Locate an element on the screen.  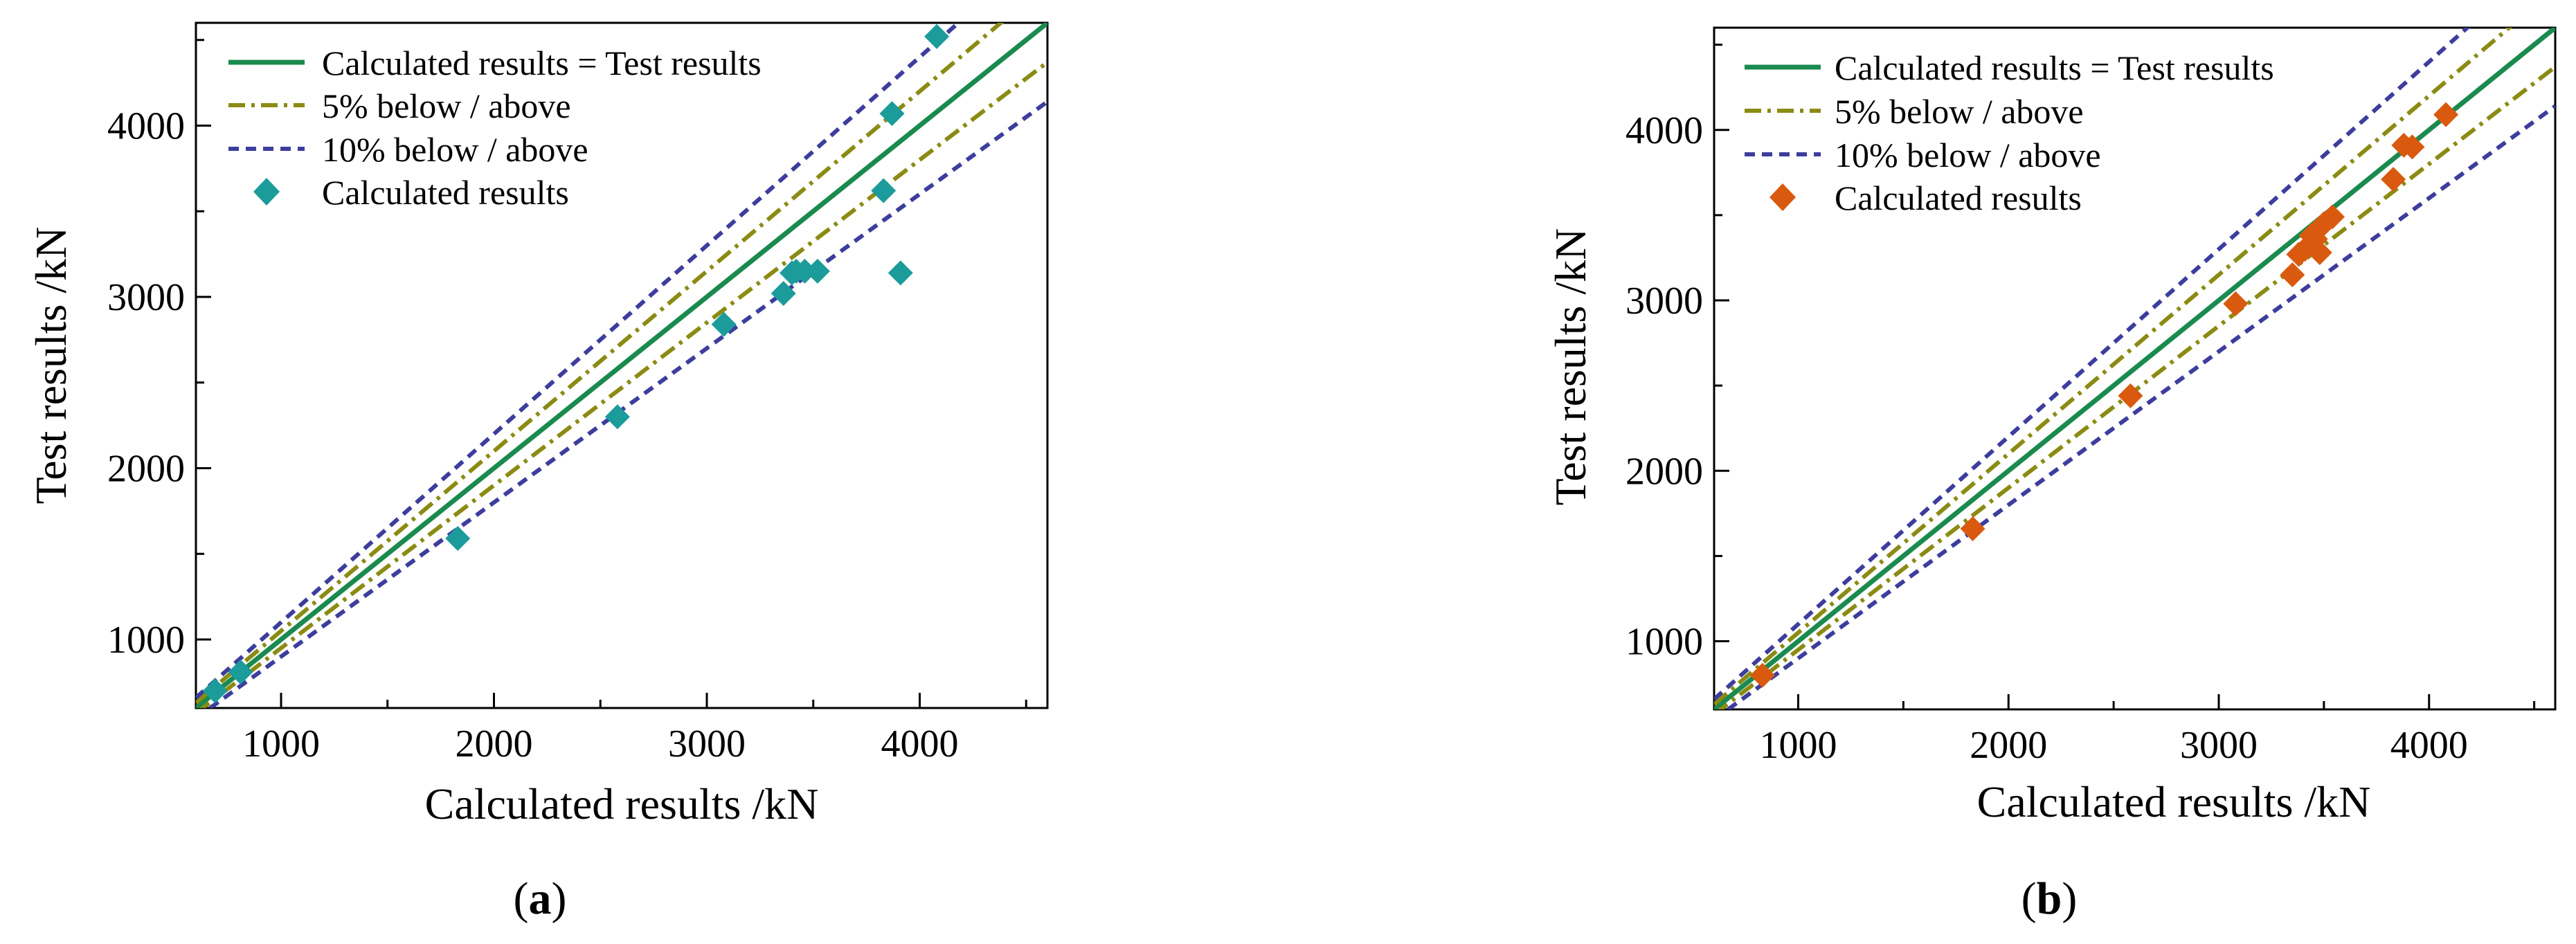
legend-a-label-points: Calculated results is located at coordinates (445, 193).